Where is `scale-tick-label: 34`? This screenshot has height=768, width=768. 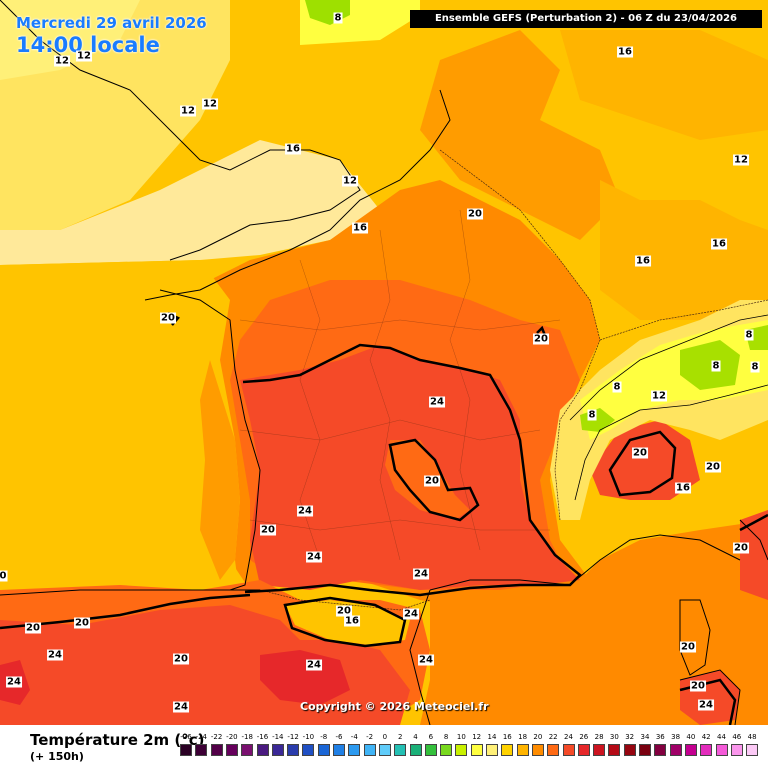 scale-tick-label: 34 is located at coordinates (645, 737).